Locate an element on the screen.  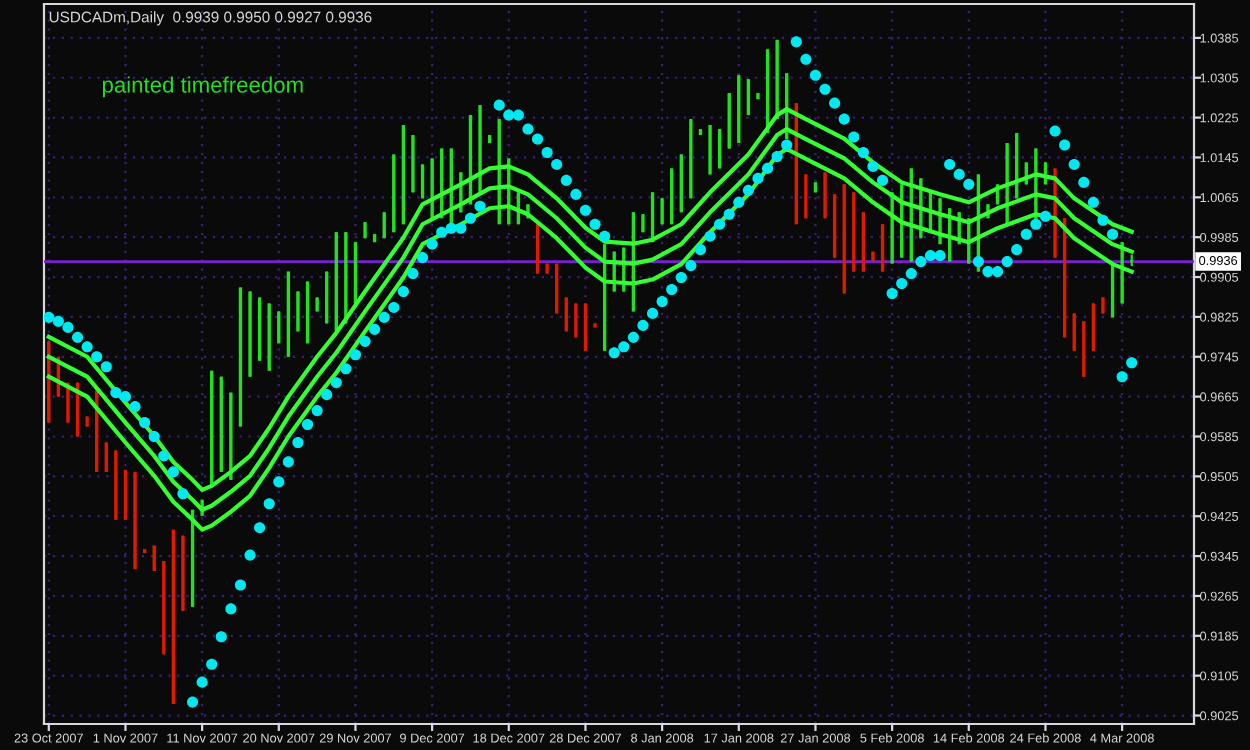
annotation: painted timefreedom is located at coordinates (202, 87).